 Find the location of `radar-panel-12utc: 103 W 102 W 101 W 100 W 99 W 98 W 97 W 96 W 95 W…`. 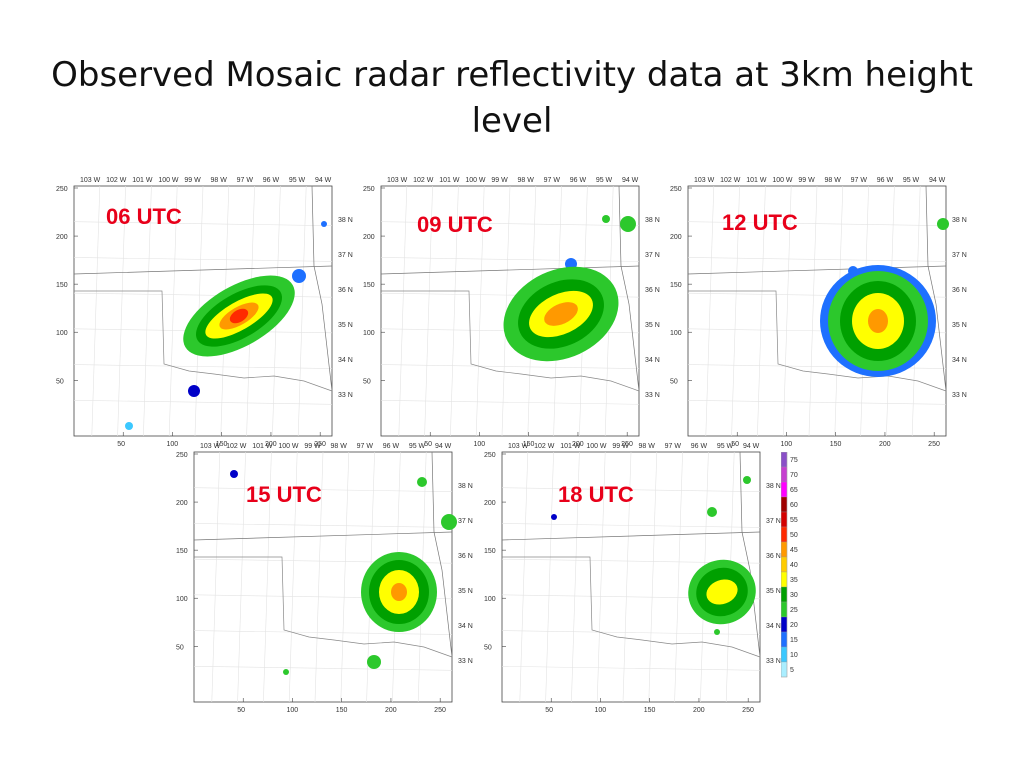

radar-panel-12utc: 103 W 102 W 101 W 100 W 99 W 98 W 97 W 96 W 95 W… is located at coordinates (820, 312).